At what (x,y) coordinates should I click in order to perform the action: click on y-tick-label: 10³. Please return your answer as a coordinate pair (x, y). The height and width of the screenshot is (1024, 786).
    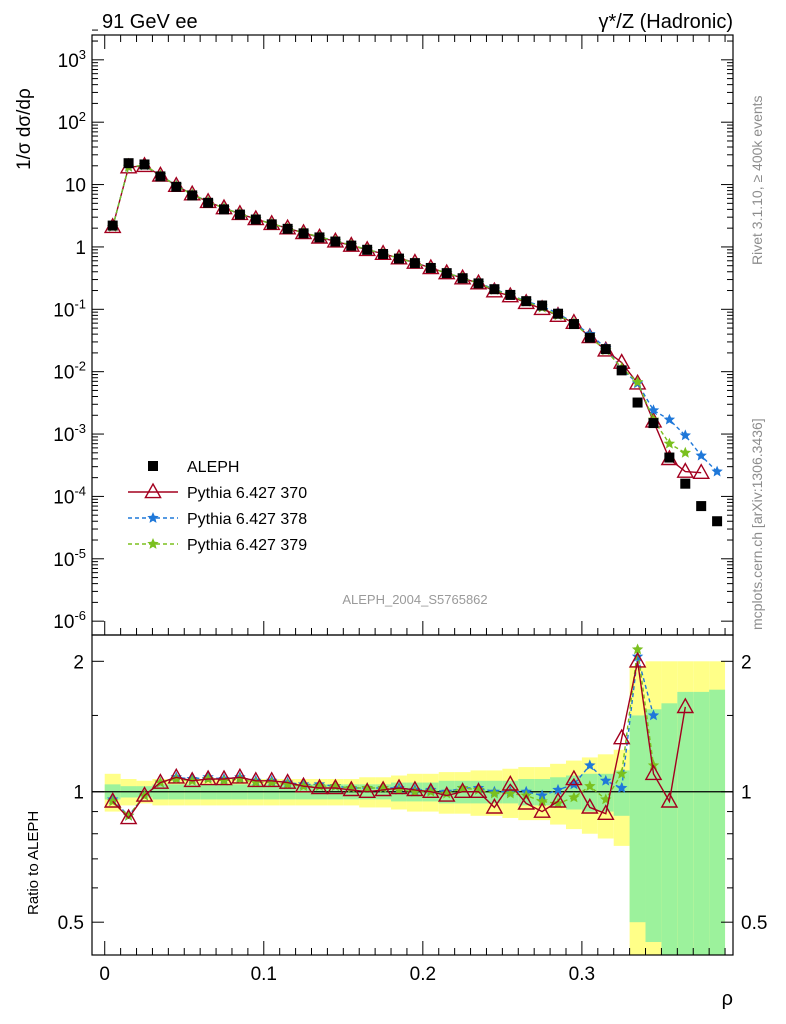
    Looking at the image, I should click on (72, 59).